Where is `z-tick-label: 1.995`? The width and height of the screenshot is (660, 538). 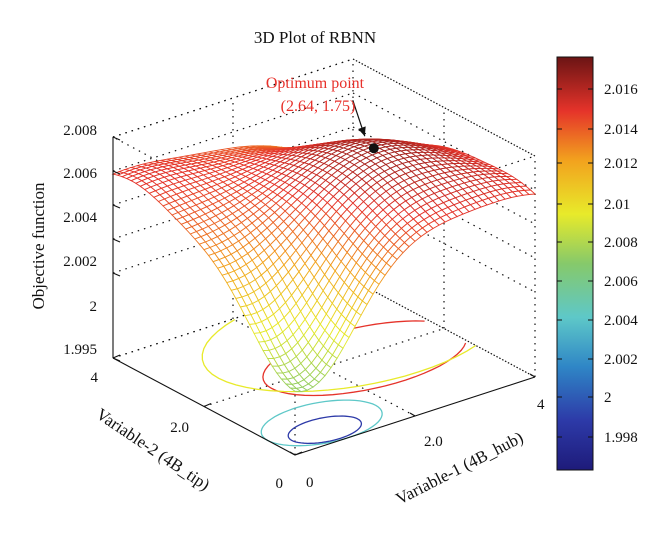 z-tick-label: 1.995 is located at coordinates (80, 350).